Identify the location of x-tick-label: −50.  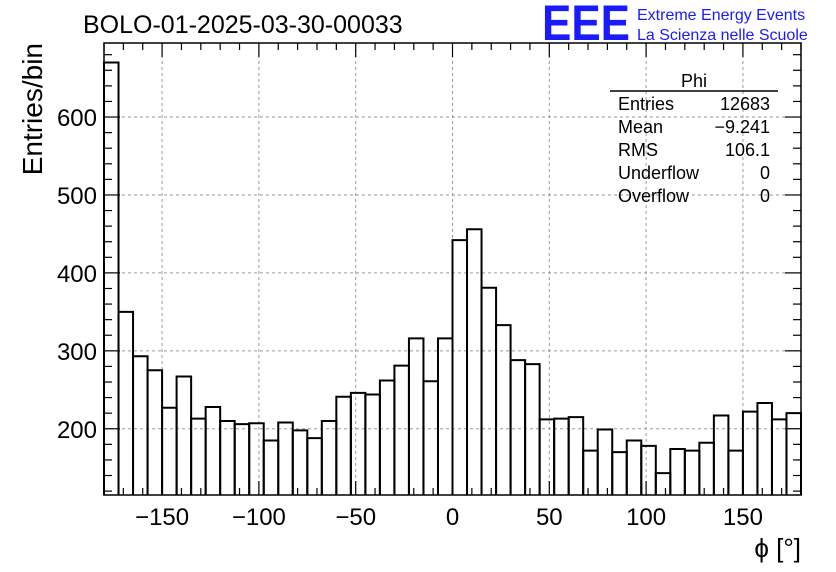
(355, 517).